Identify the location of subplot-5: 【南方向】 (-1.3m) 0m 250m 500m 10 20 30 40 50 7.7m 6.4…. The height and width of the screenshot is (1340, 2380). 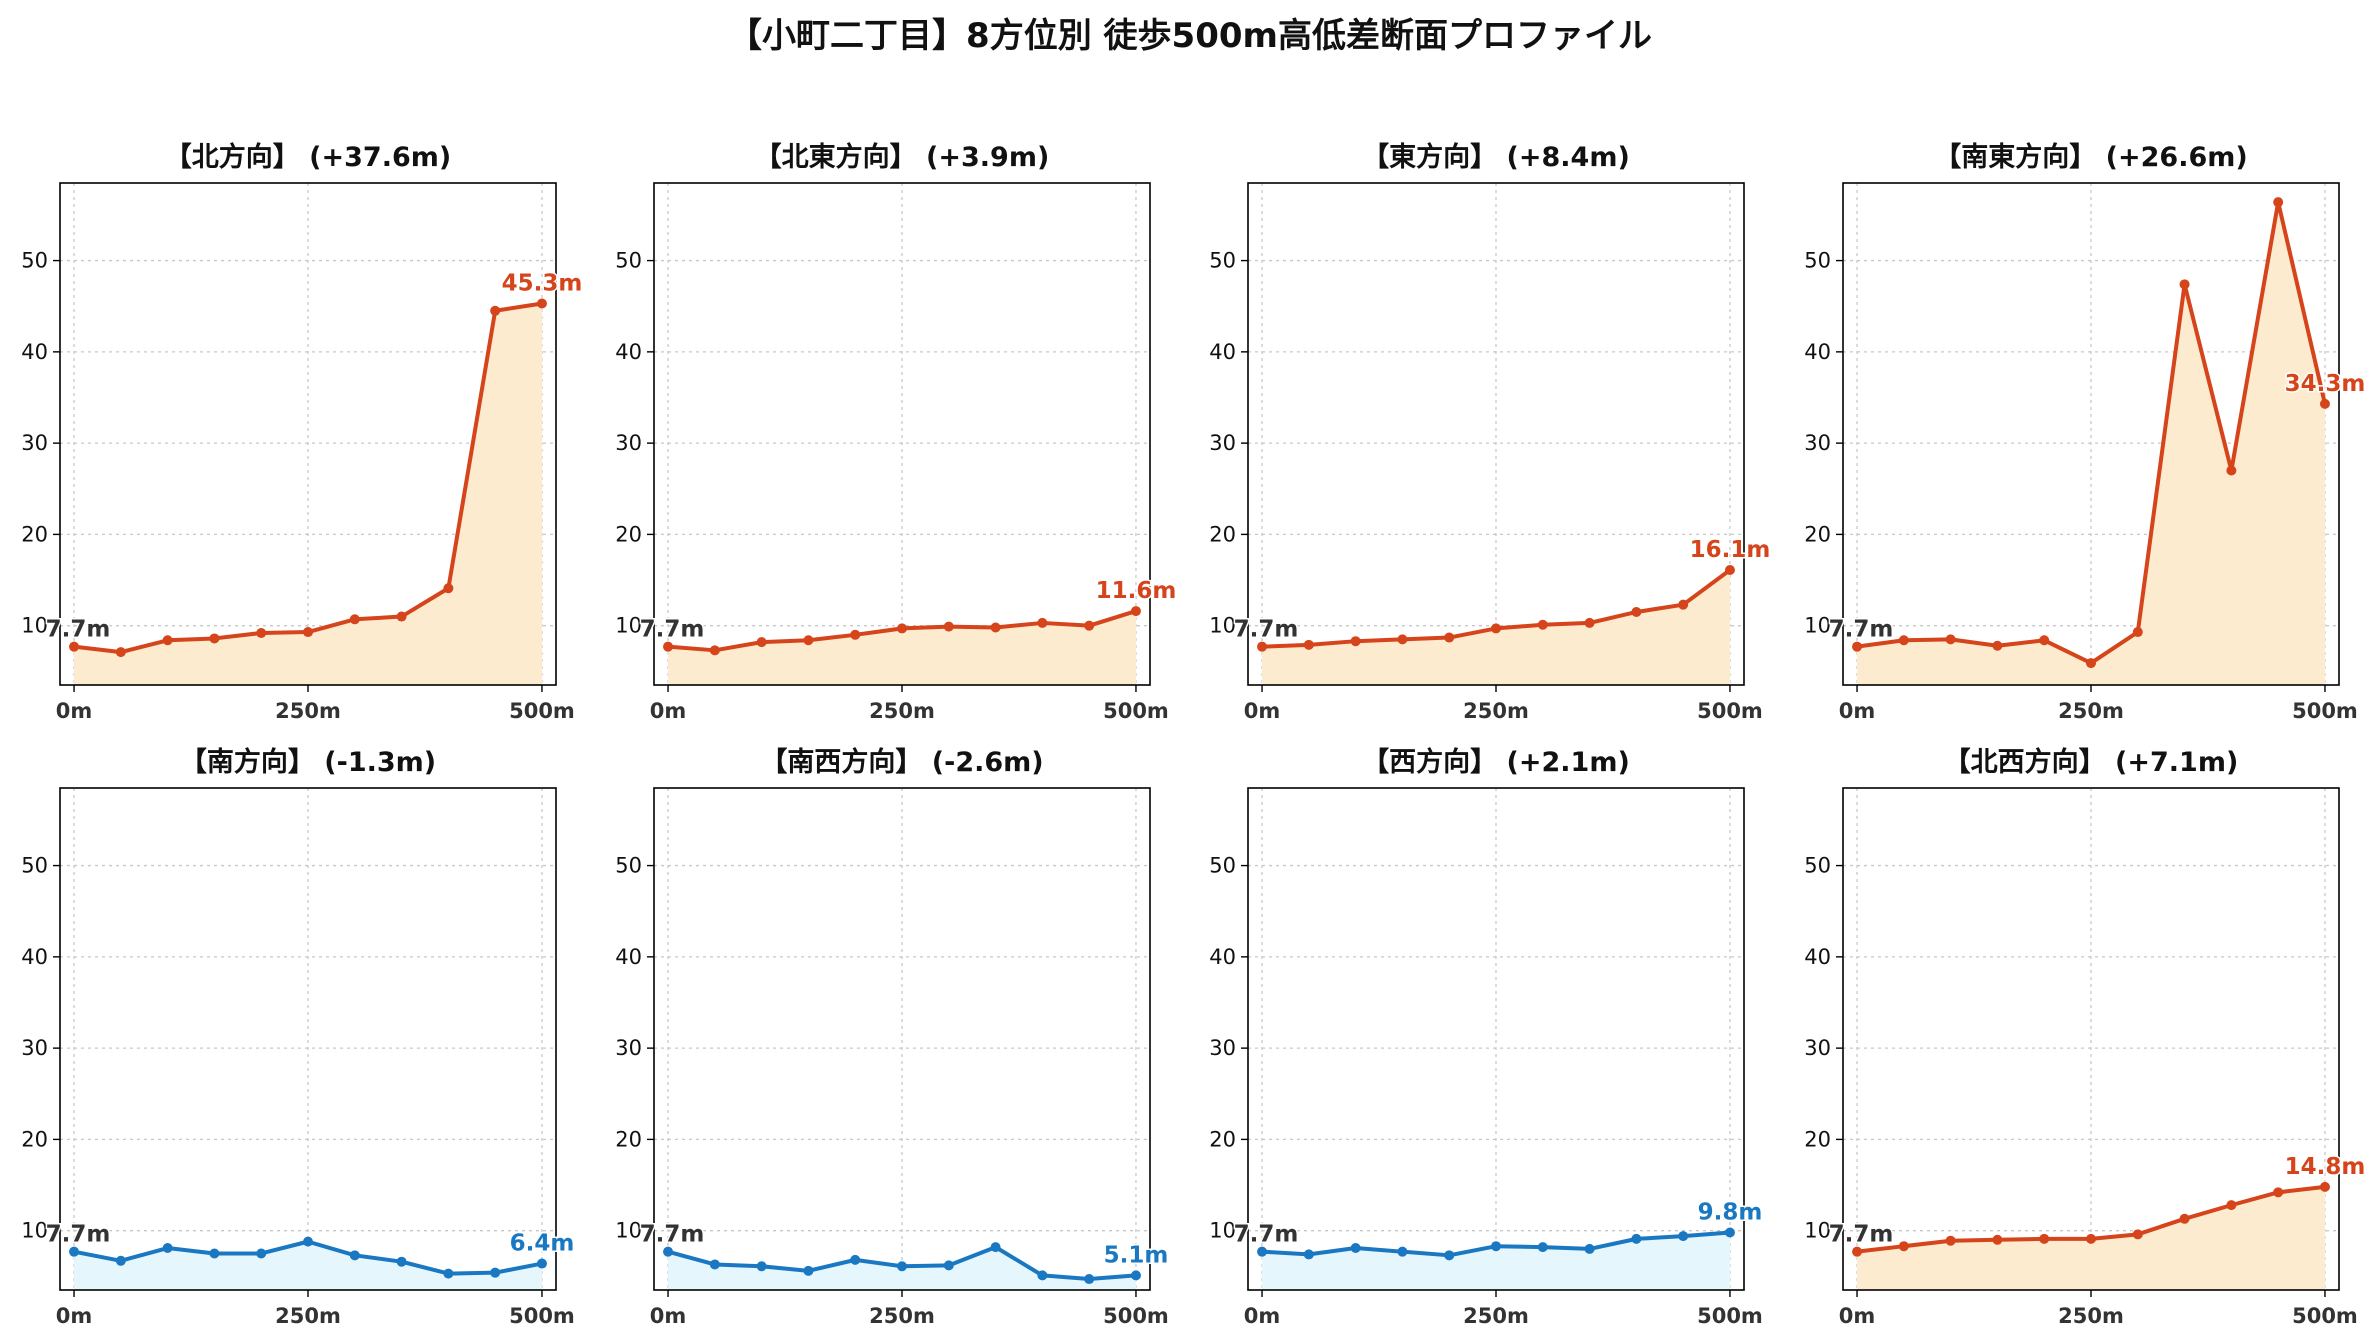
(298, 1037).